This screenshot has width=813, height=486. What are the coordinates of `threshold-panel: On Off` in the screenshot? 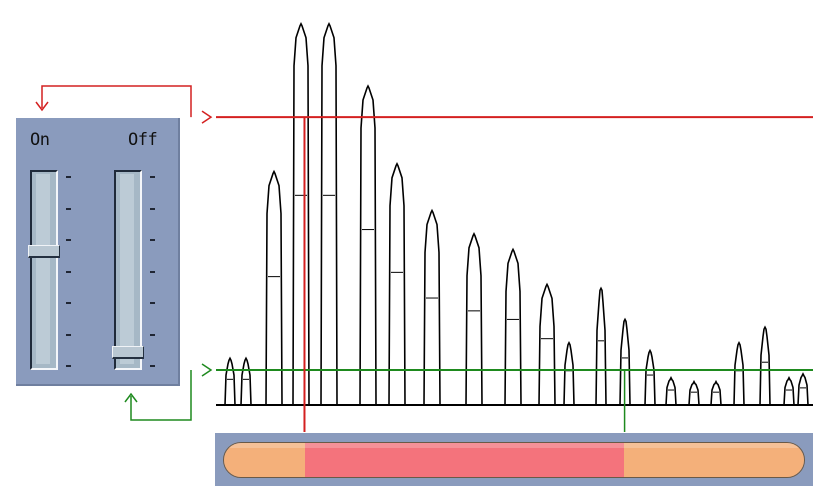 It's located at (98, 252).